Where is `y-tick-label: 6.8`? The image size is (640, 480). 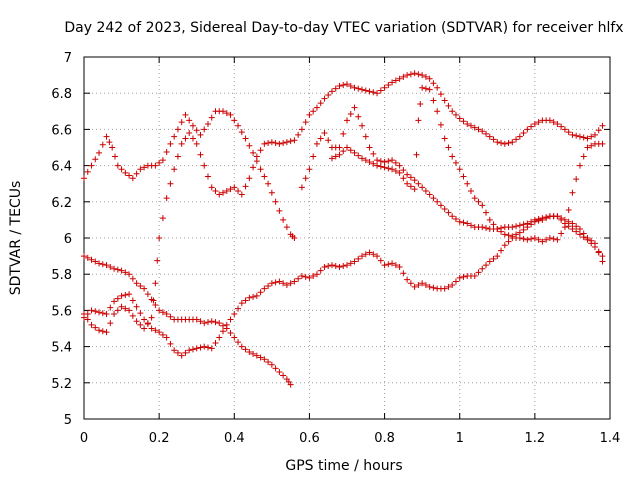
y-tick-label: 6.8 is located at coordinates (61, 94).